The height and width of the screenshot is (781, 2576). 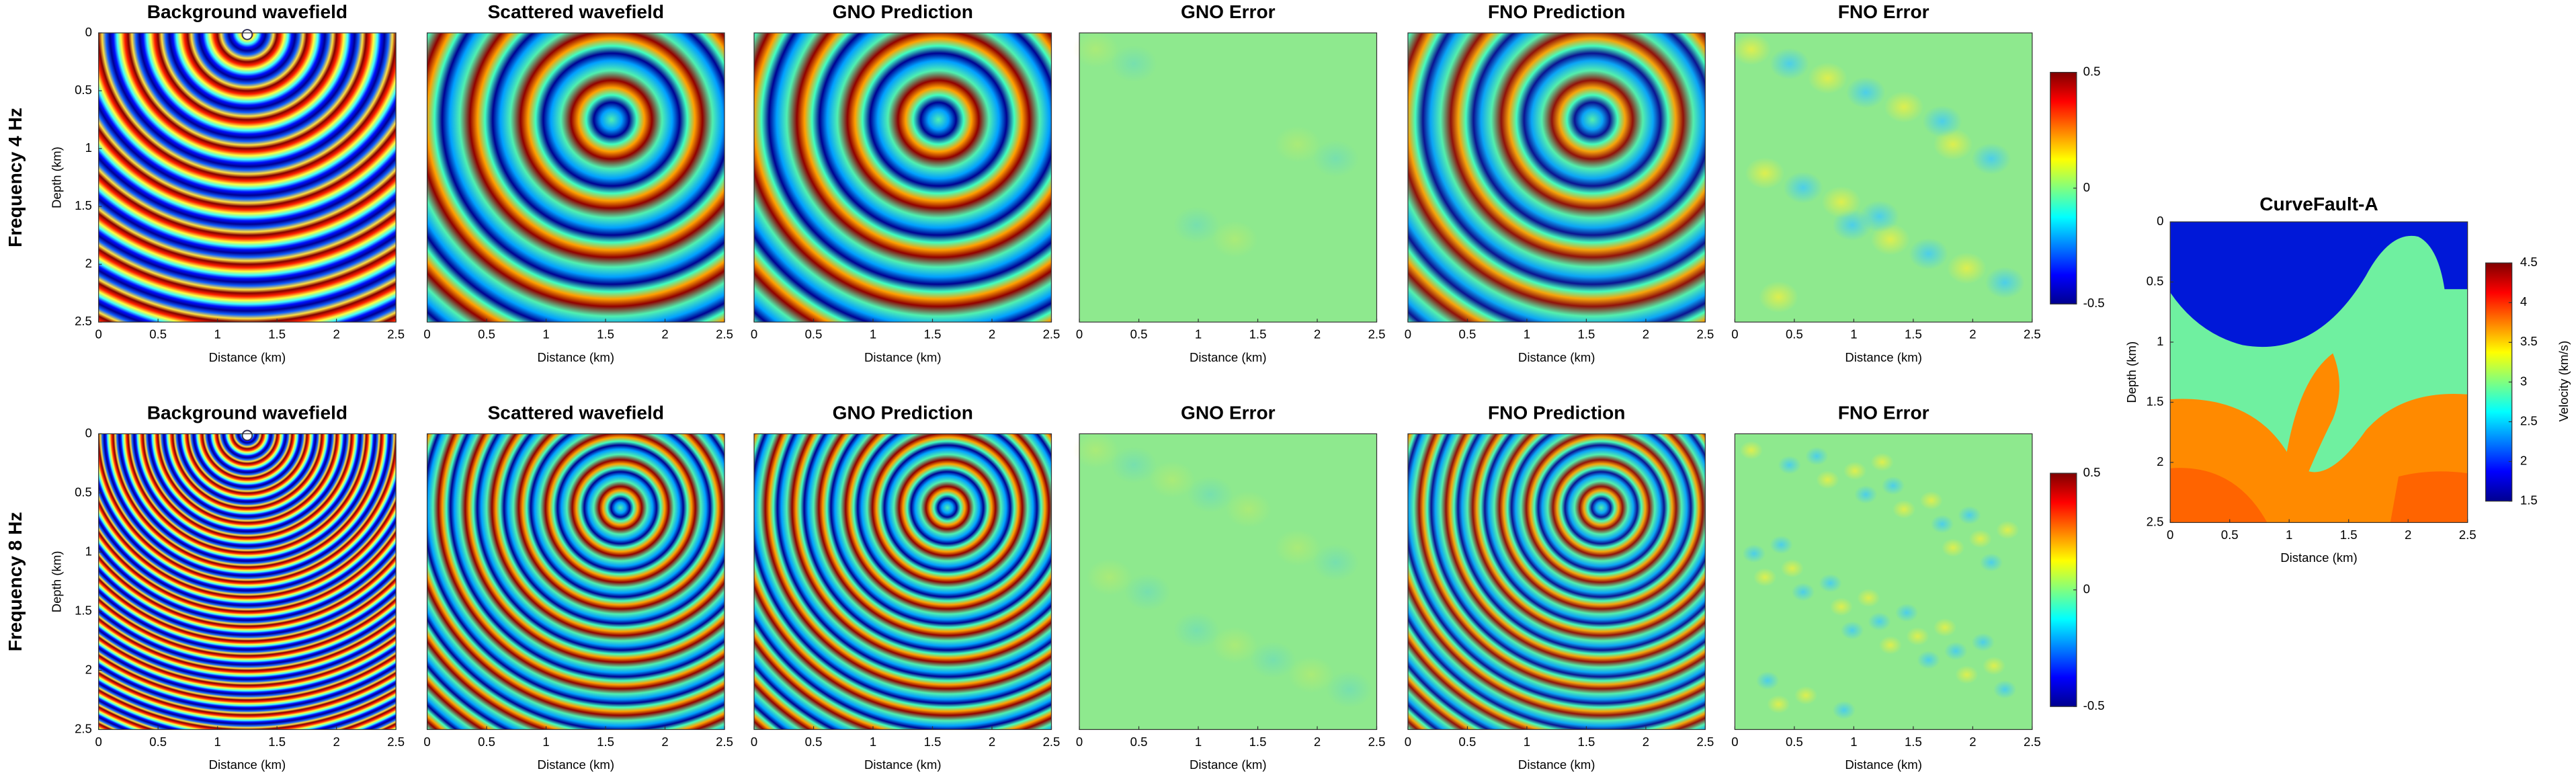 What do you see at coordinates (2155, 281) in the screenshot?
I see `y-tick-label: 0.5` at bounding box center [2155, 281].